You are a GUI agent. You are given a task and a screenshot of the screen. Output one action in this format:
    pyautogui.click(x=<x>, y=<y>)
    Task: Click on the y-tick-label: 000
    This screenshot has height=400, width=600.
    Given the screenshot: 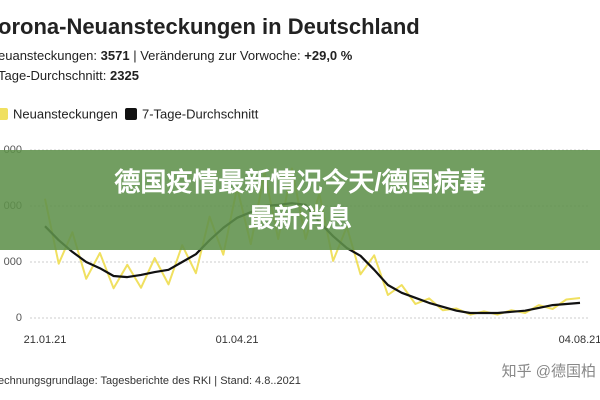 What is the action you would take?
    pyautogui.click(x=13, y=262)
    